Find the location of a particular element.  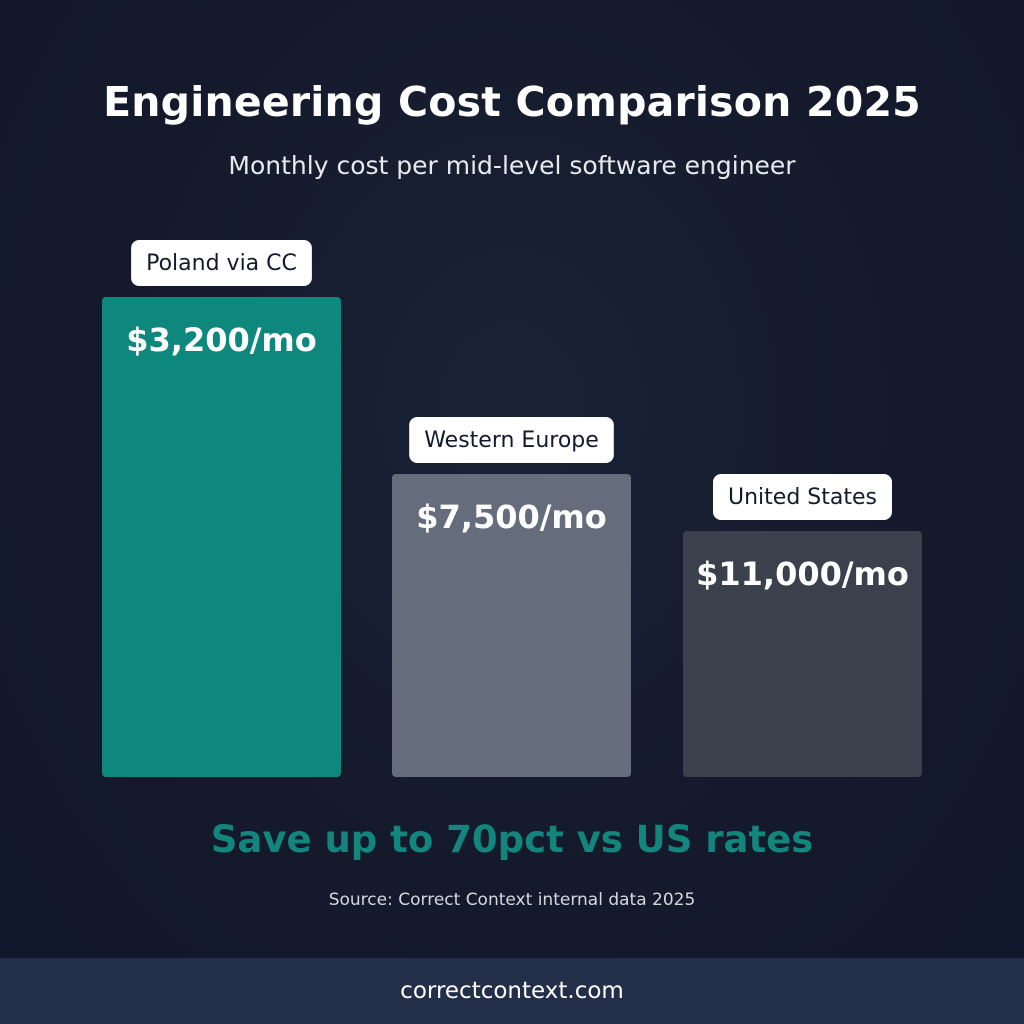

footer-bar: correctcontext.com is located at coordinates (512, 991).